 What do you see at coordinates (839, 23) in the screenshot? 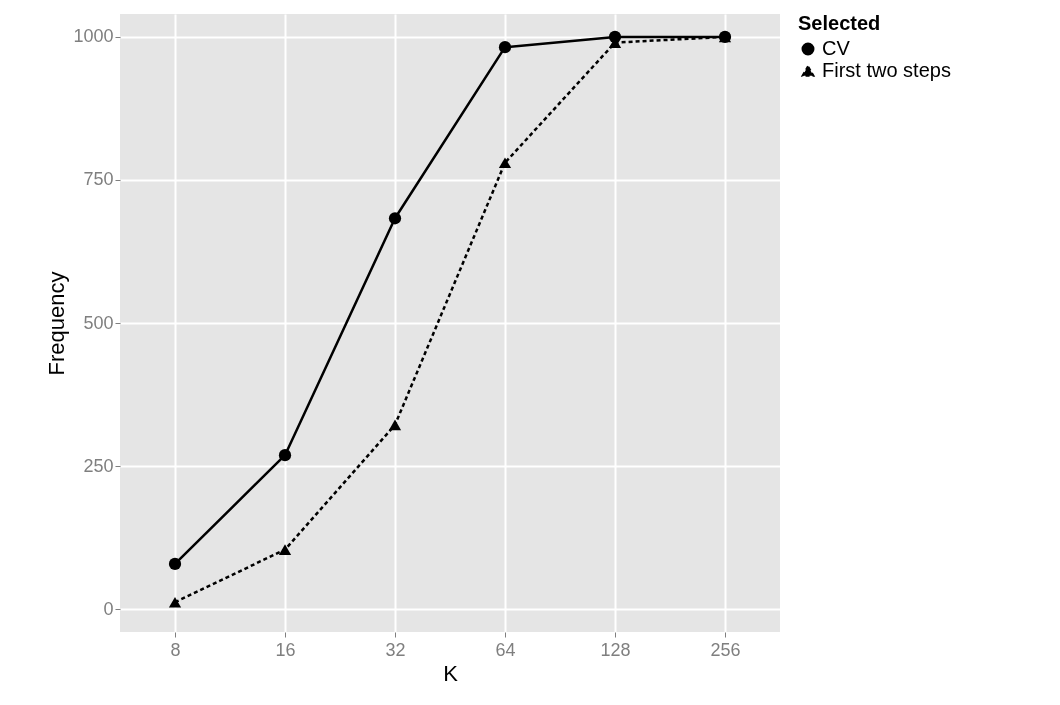
I see `legend-title: Selected` at bounding box center [839, 23].